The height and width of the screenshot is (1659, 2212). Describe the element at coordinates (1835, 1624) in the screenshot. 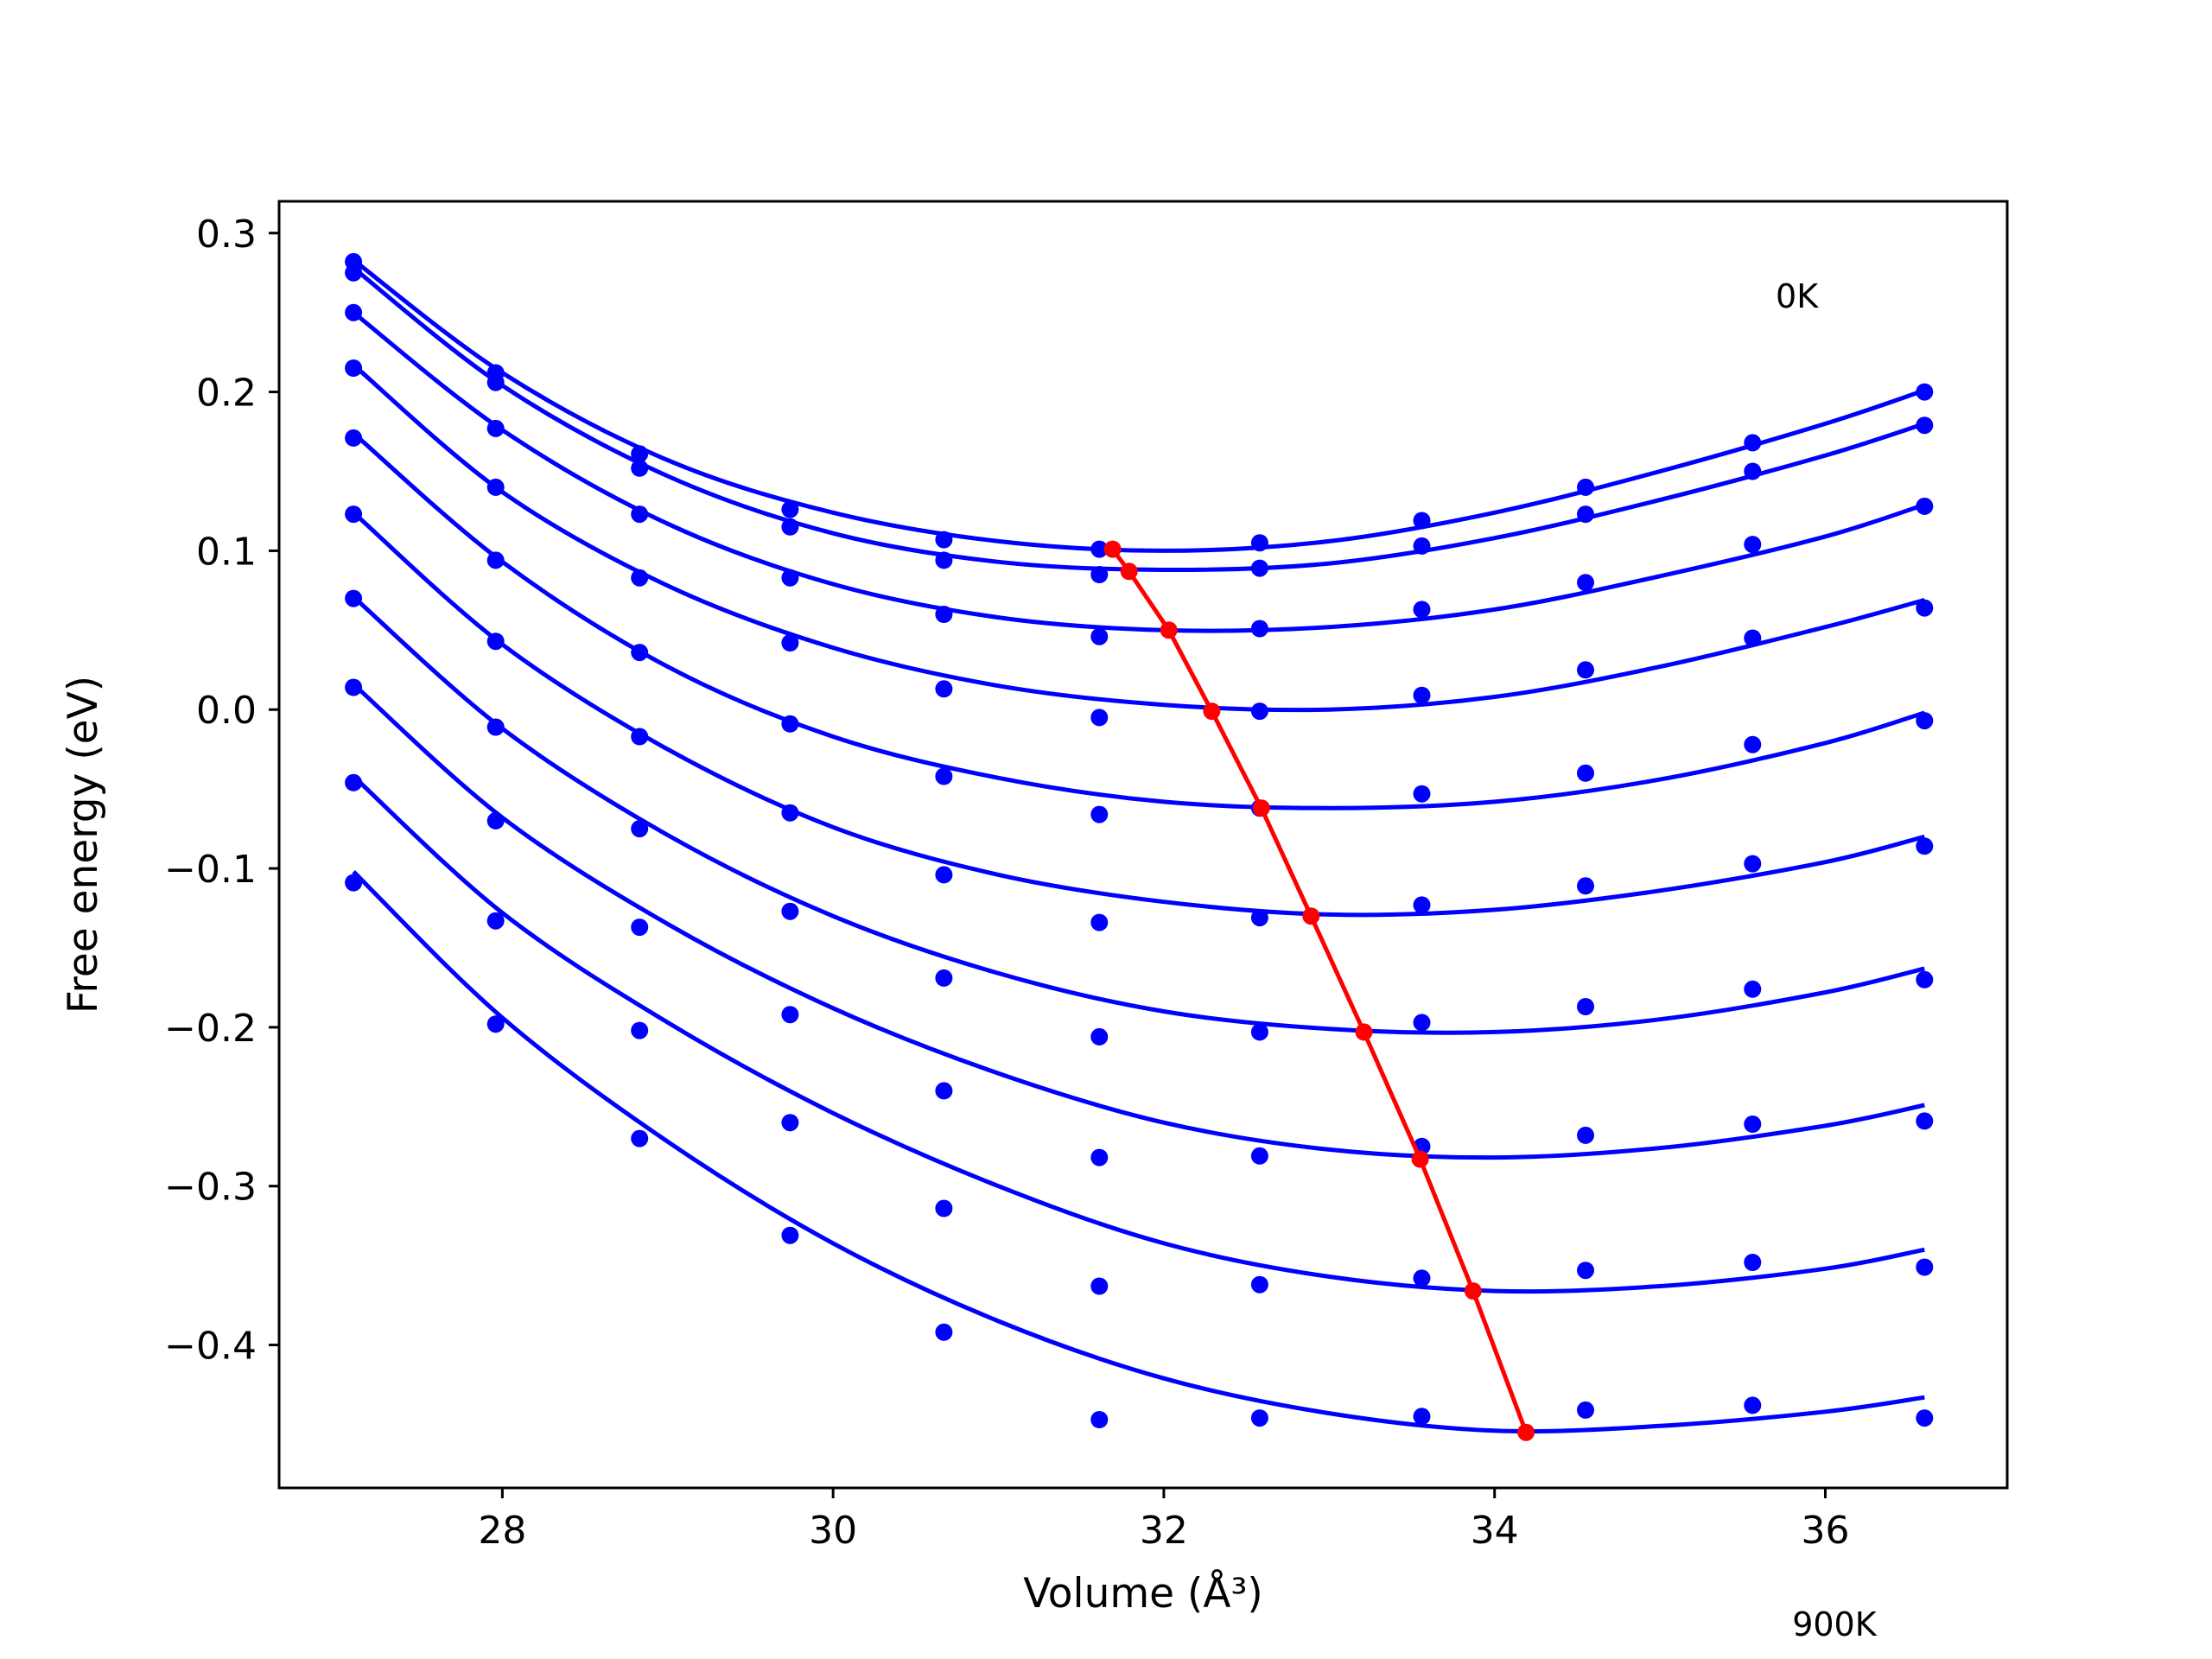

I see `annotation-900k: 900K` at that location.